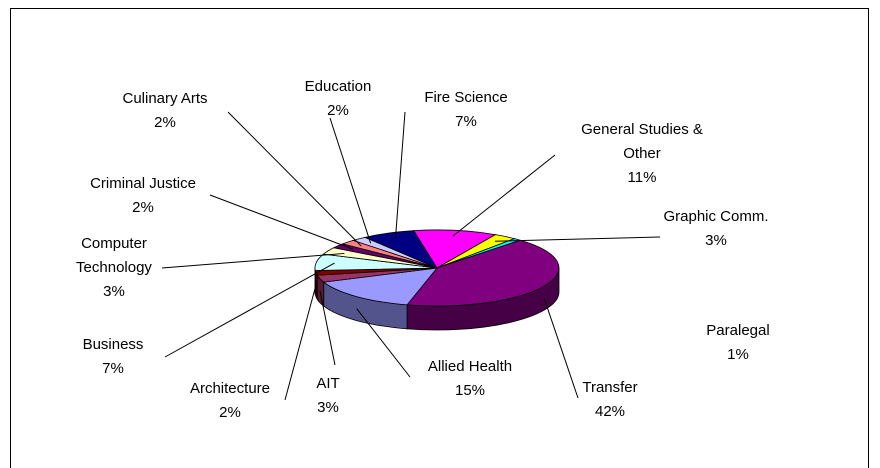 The image size is (880, 468). I want to click on slice-name: Business, so click(113, 344).